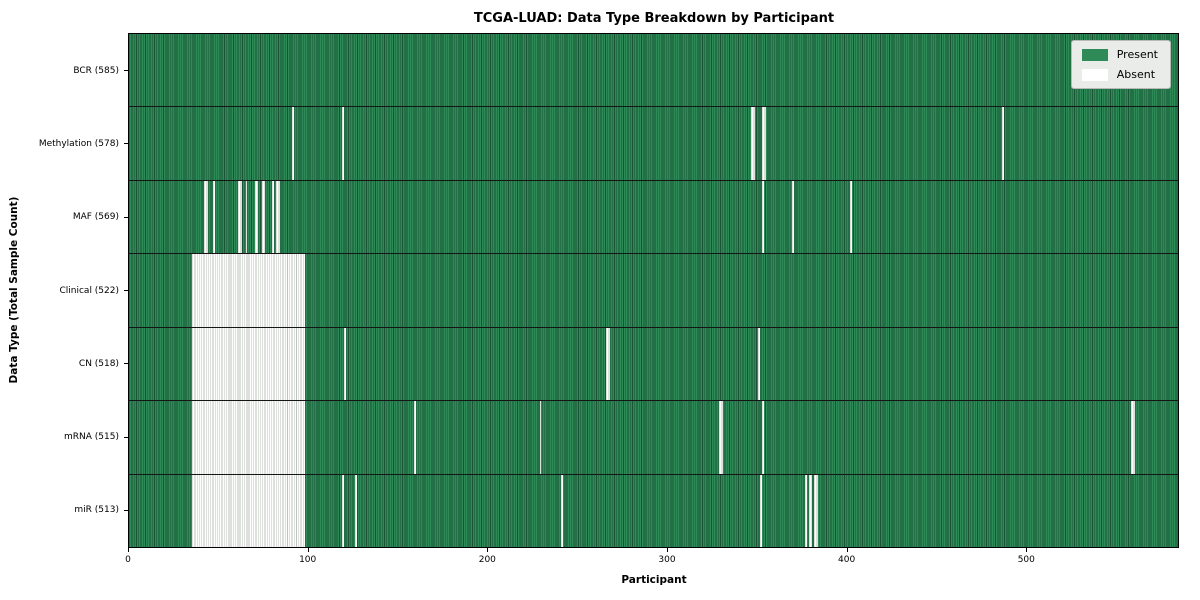 This screenshot has width=1200, height=600. Describe the element at coordinates (308, 560) in the screenshot. I see `x-tick-label: 100` at that location.